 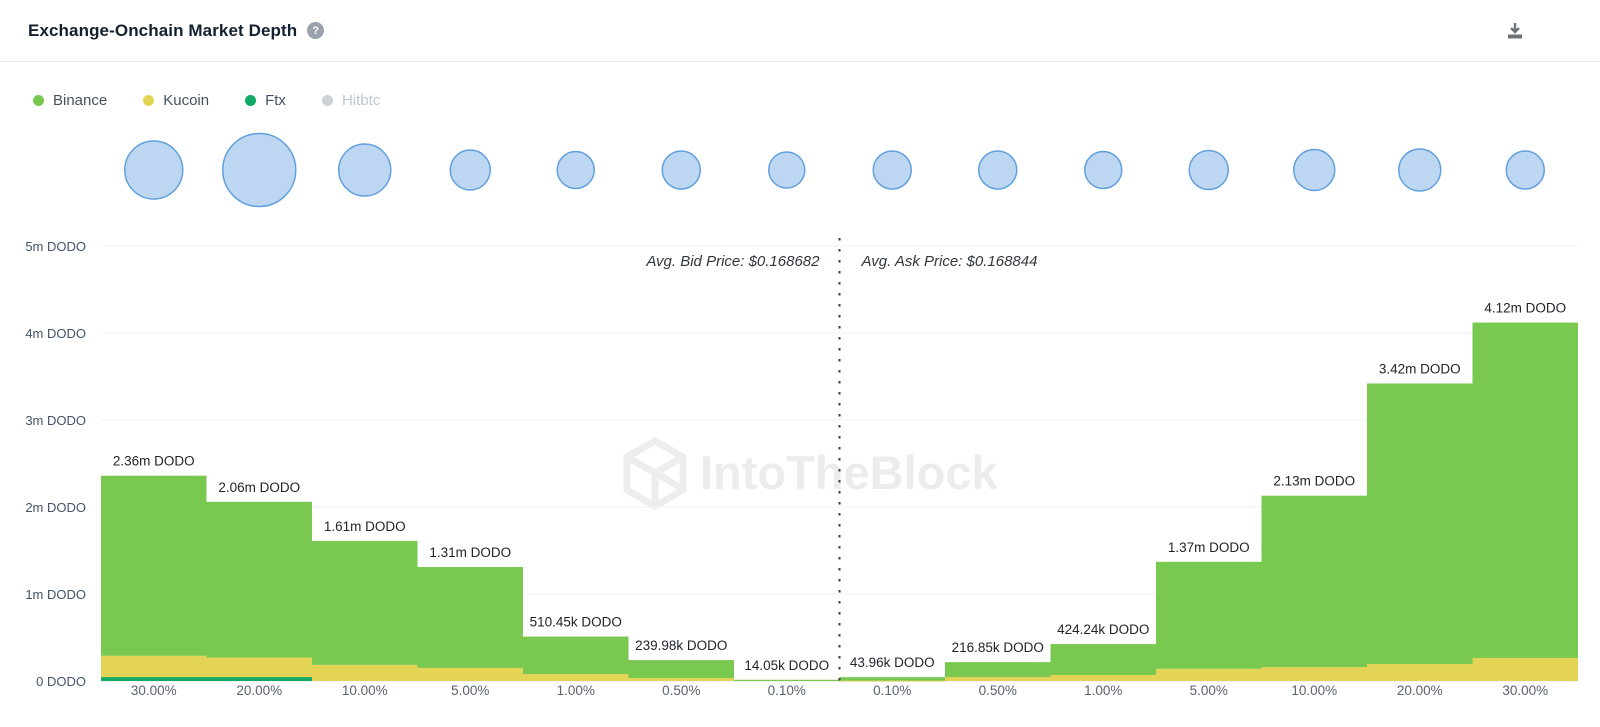 I want to click on y-axis-tick-label: 5m DODO, so click(x=55, y=246).